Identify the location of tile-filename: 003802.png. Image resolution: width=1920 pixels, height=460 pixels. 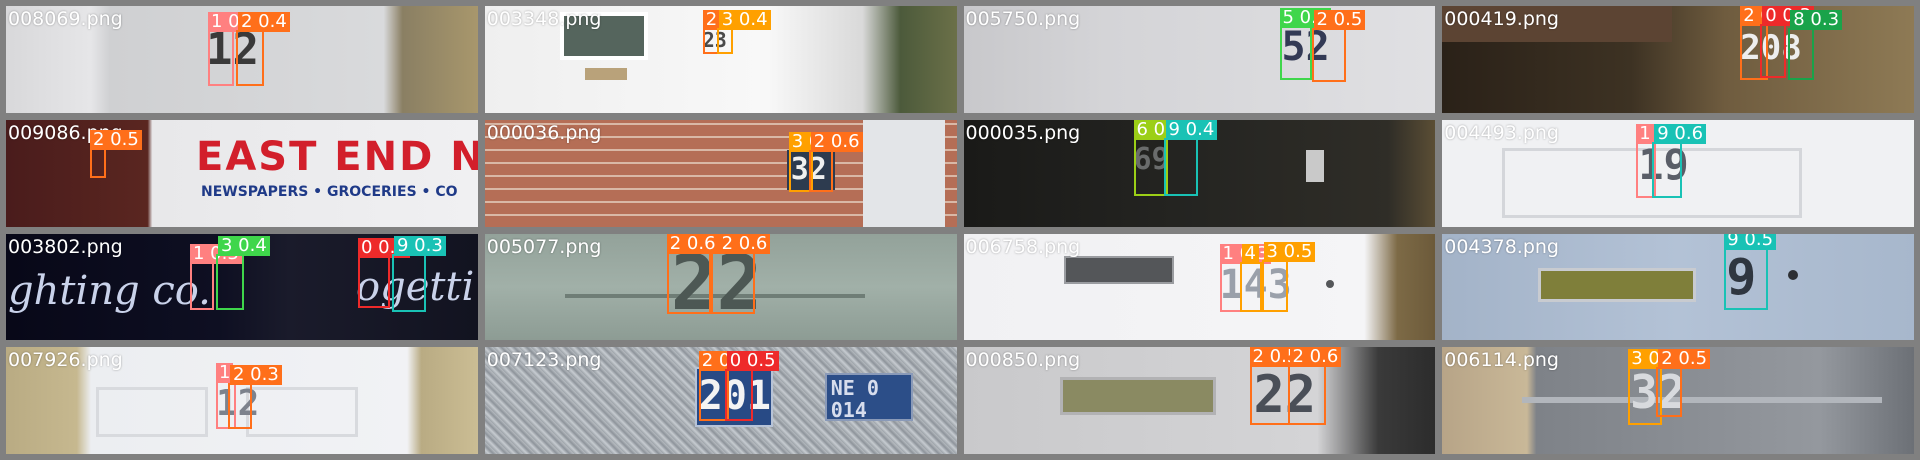
(65, 246).